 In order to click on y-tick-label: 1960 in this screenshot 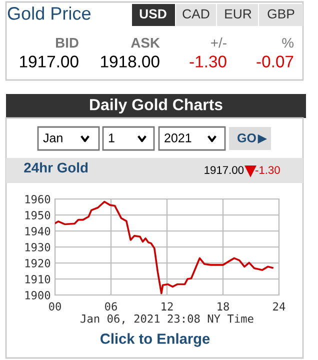, I will do `click(37, 199)`.